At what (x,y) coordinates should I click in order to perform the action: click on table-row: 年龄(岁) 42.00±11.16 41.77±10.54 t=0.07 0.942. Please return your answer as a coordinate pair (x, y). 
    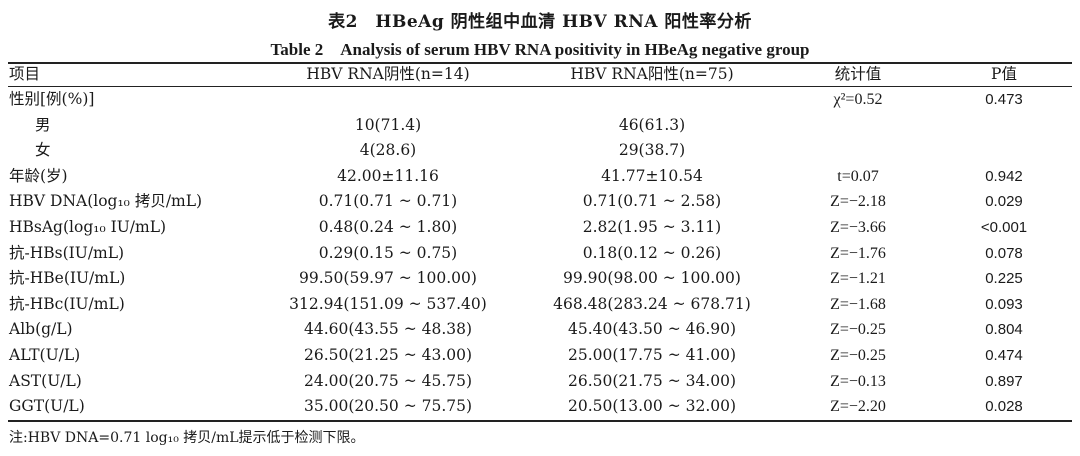
    Looking at the image, I should click on (540, 176).